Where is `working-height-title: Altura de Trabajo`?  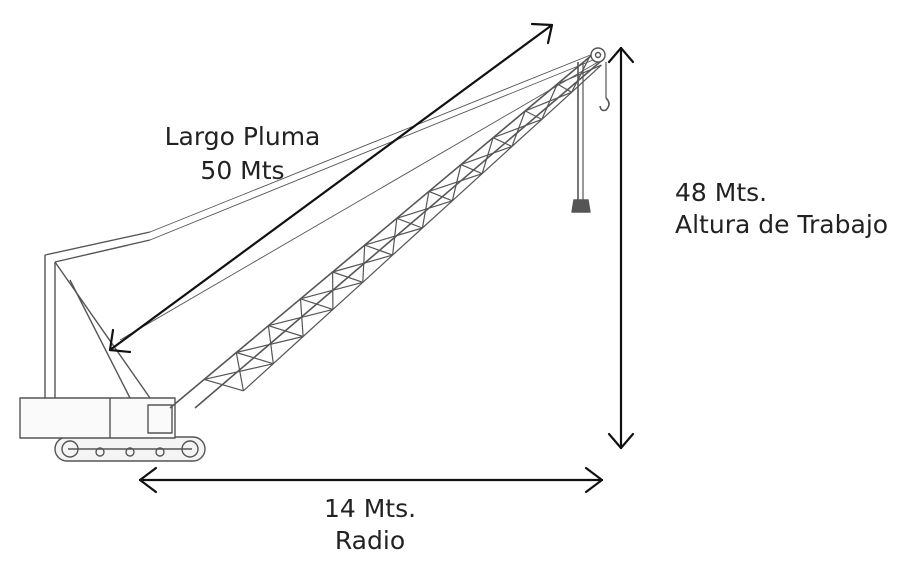
working-height-title: Altura de Trabajo is located at coordinates (782, 224).